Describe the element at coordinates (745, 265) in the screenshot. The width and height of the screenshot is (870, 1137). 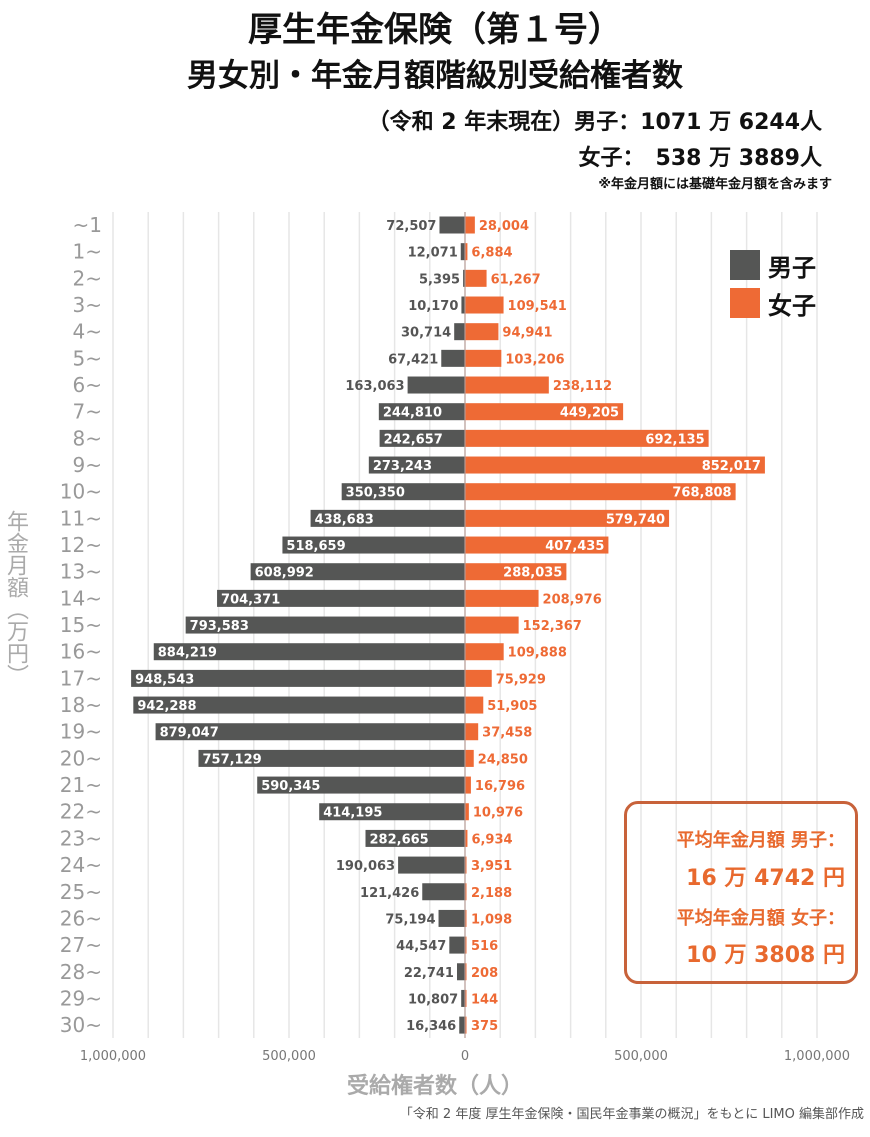
I see `legend-swatch-male` at that location.